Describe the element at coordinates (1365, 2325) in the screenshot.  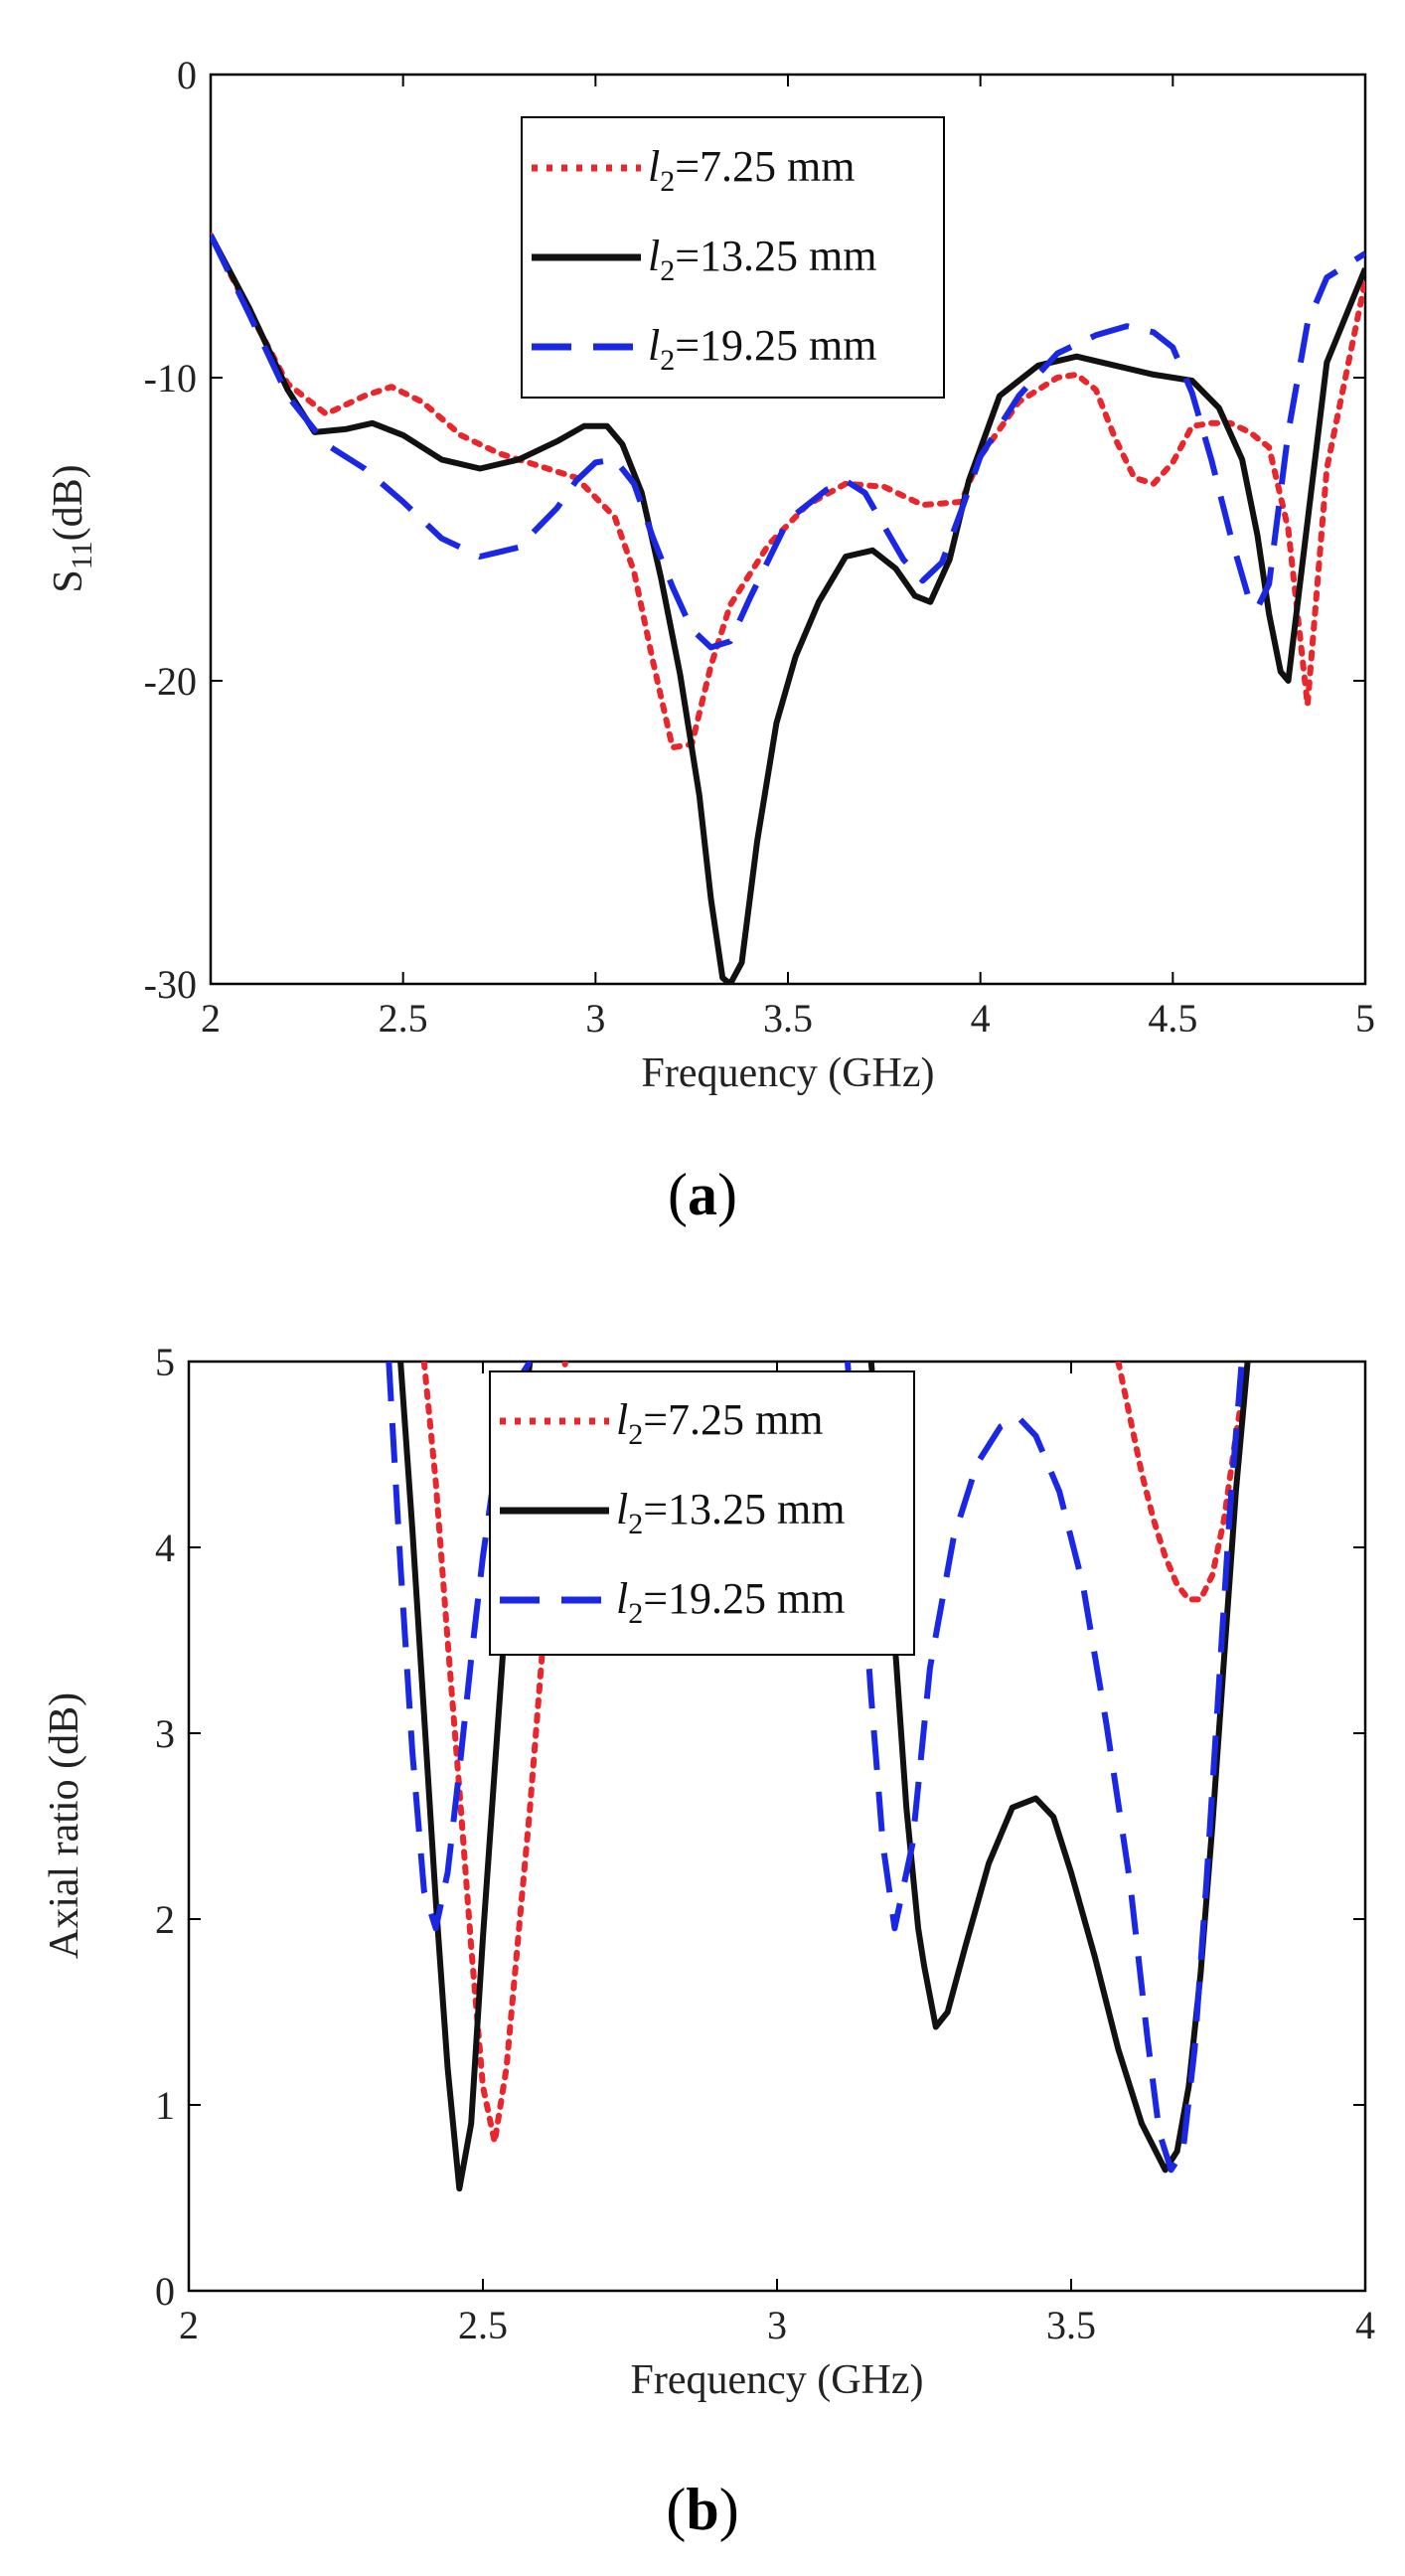
I see `chart-b-x-tick-label: 4` at that location.